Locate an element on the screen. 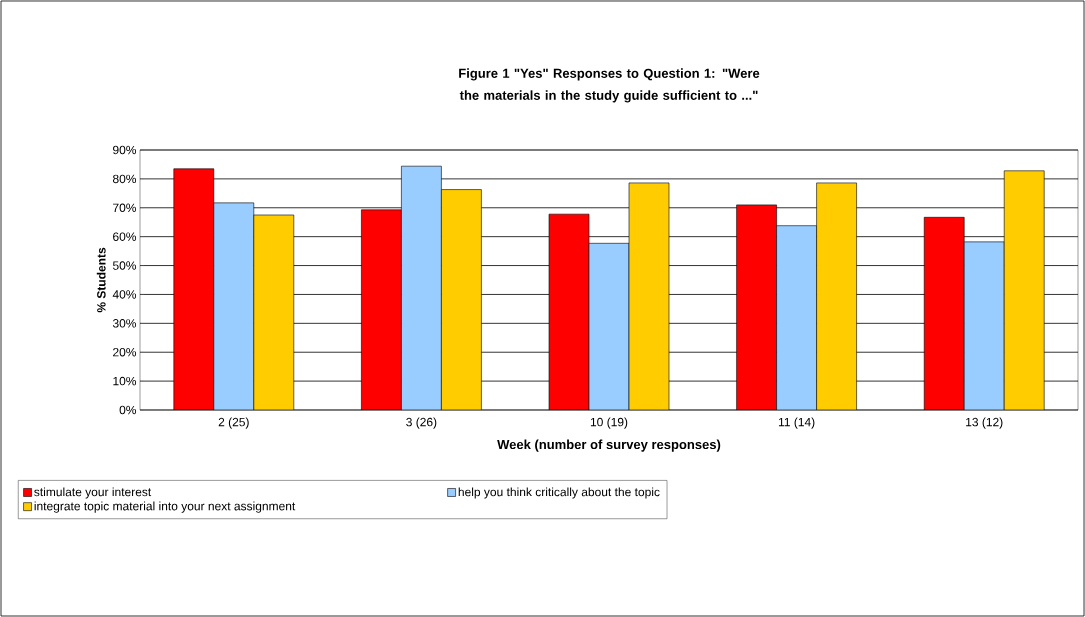 Image resolution: width=1085 pixels, height=617 pixels. x-tick-label: 2 (25) is located at coordinates (233, 423).